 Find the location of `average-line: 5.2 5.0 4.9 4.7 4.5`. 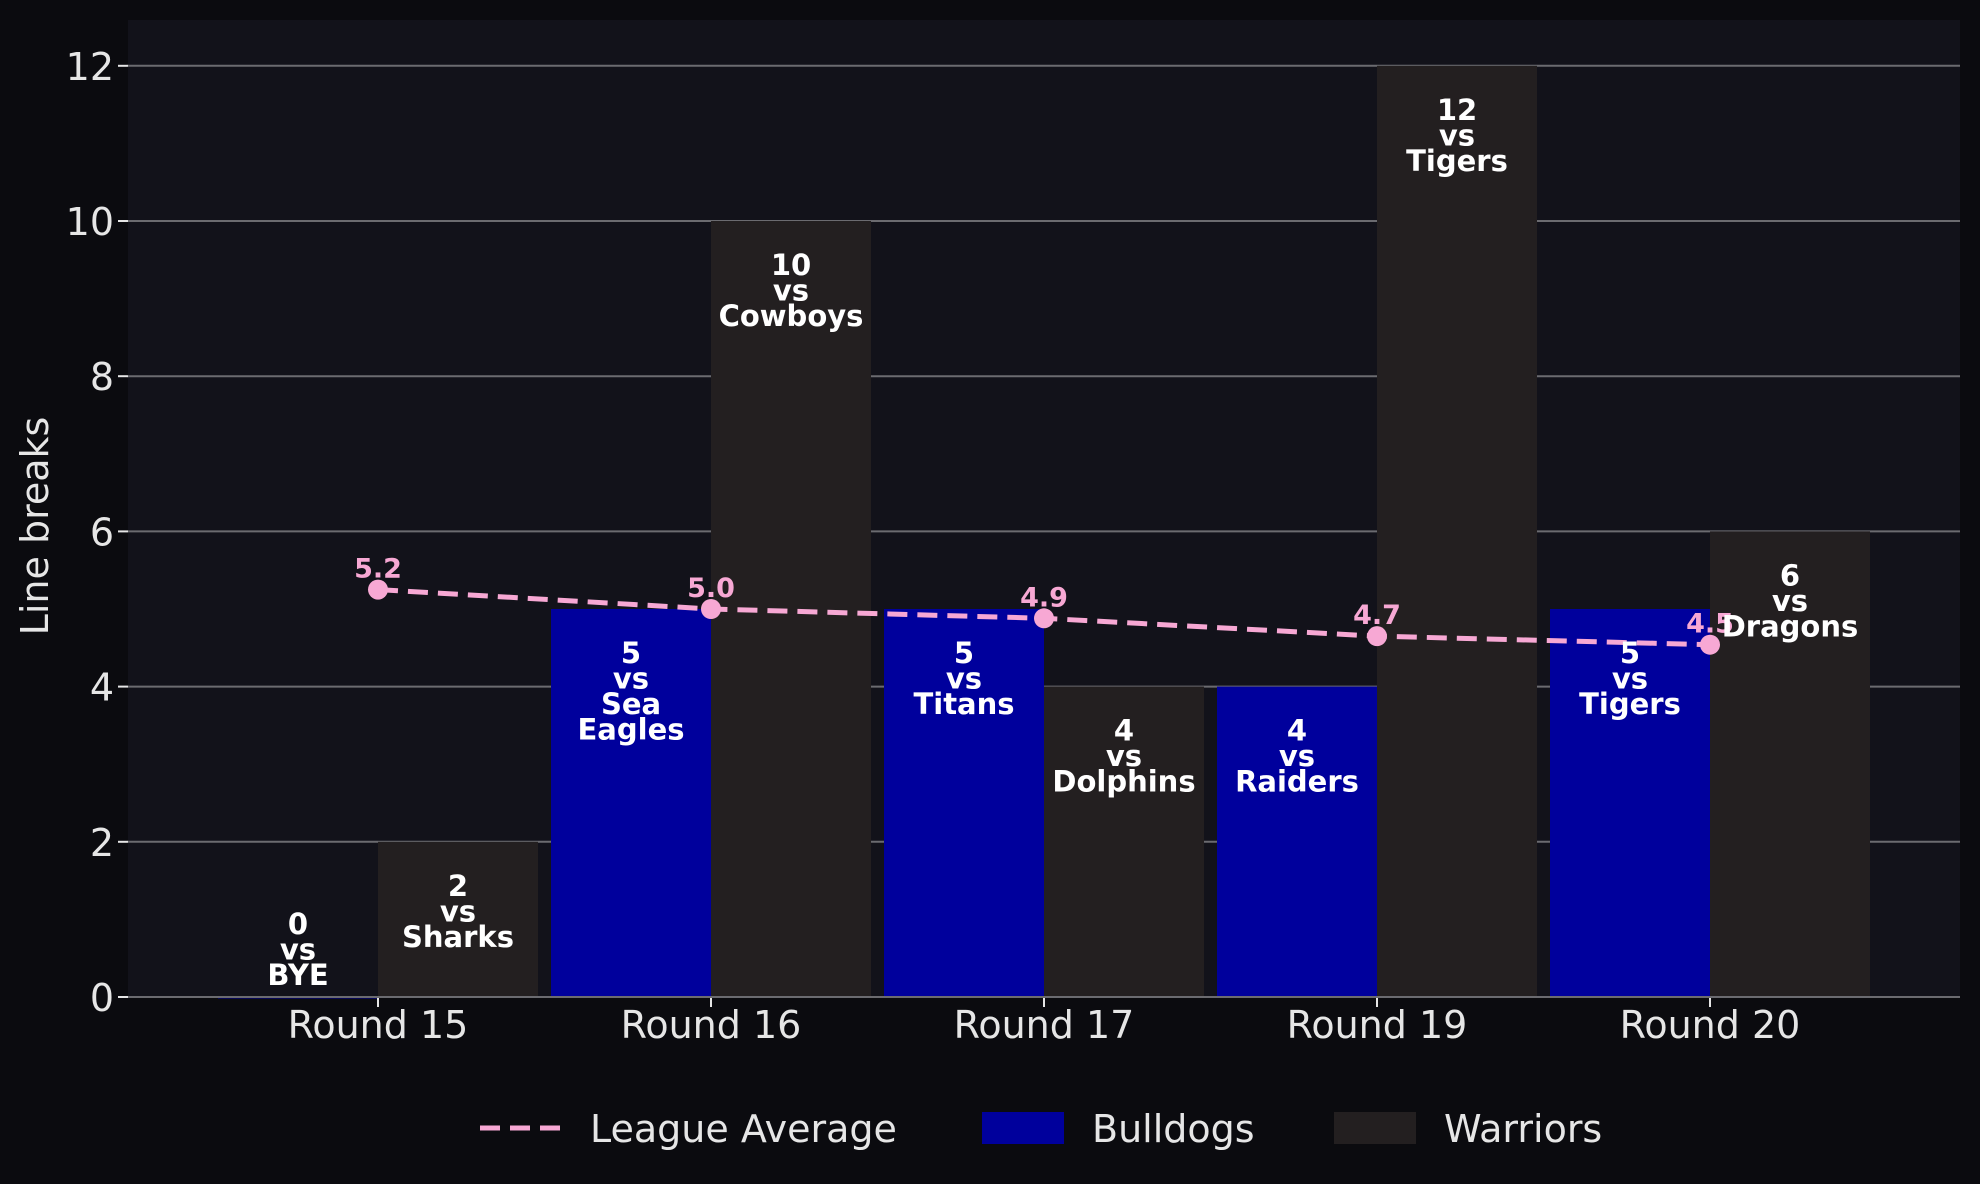

average-line: 5.2 5.0 4.9 4.7 4.5 is located at coordinates (1044, 604).